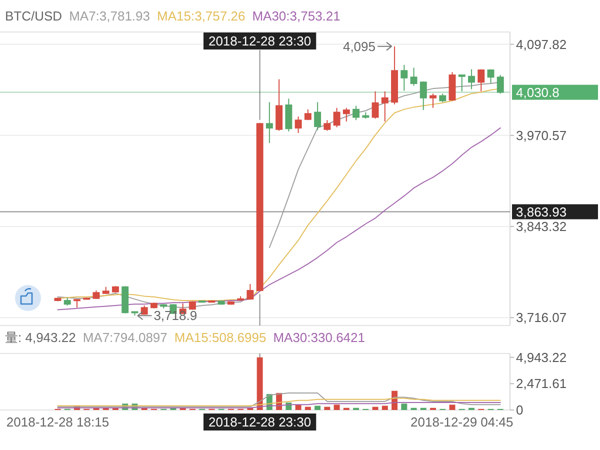  Describe the element at coordinates (359, 46) in the screenshot. I see `annotation: 4,095` at that location.